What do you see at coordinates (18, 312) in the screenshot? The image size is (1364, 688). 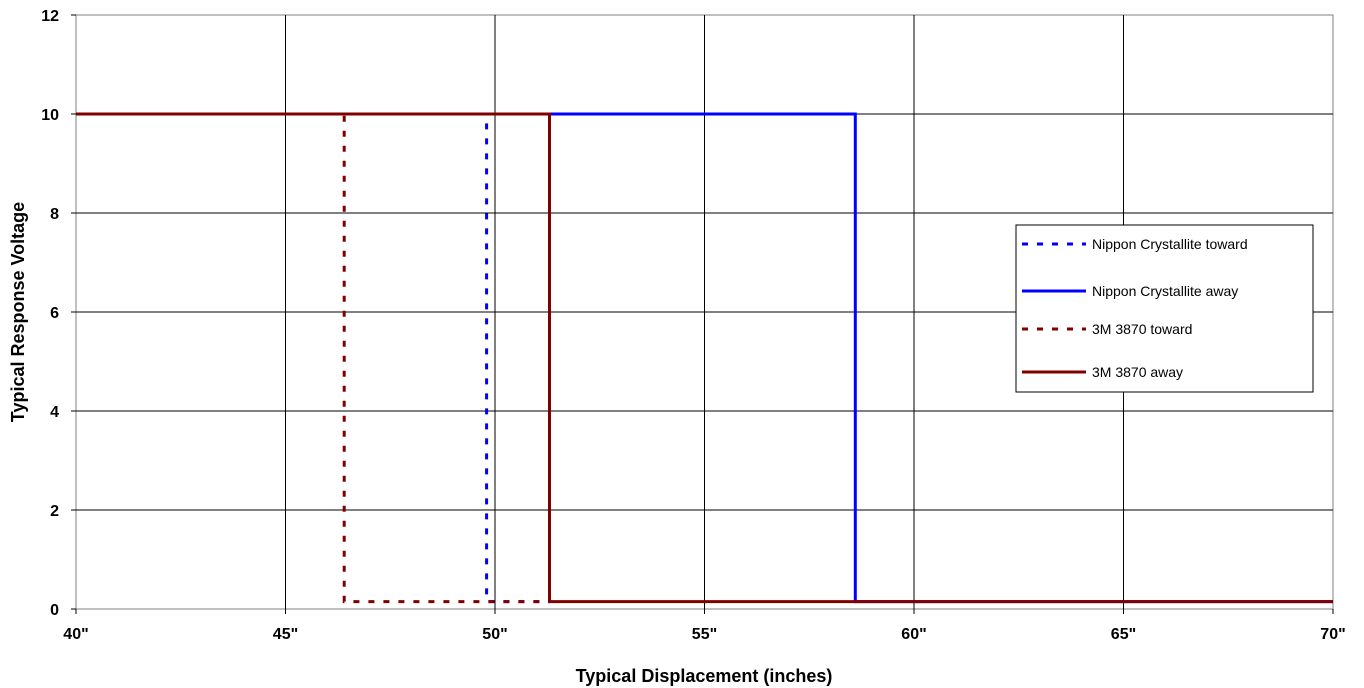 I see `y-axis-title: Typical Response Voltage` at bounding box center [18, 312].